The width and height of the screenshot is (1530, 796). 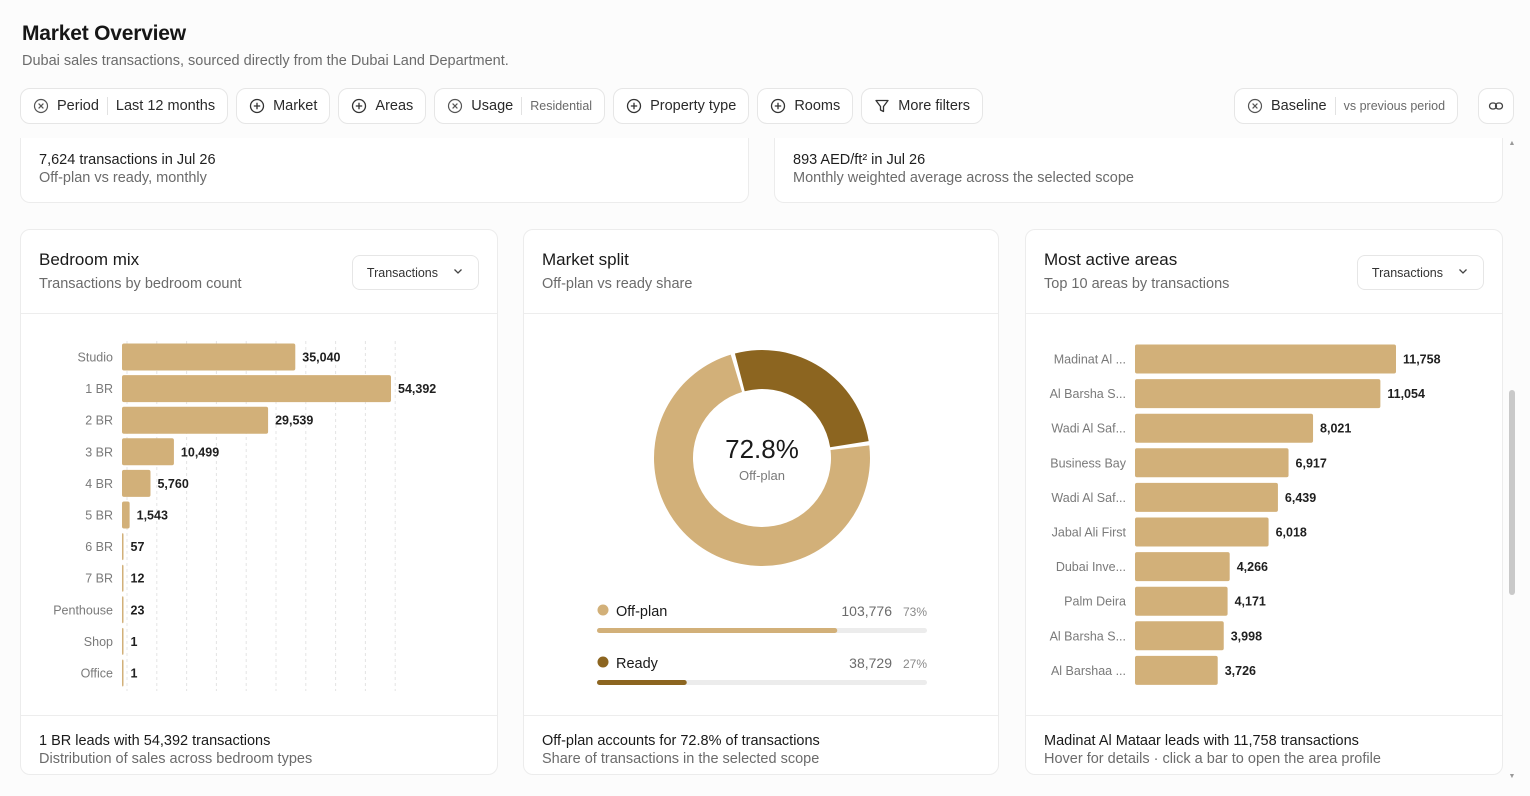 What do you see at coordinates (934, 106) in the screenshot?
I see `more-filters-label: More filters` at bounding box center [934, 106].